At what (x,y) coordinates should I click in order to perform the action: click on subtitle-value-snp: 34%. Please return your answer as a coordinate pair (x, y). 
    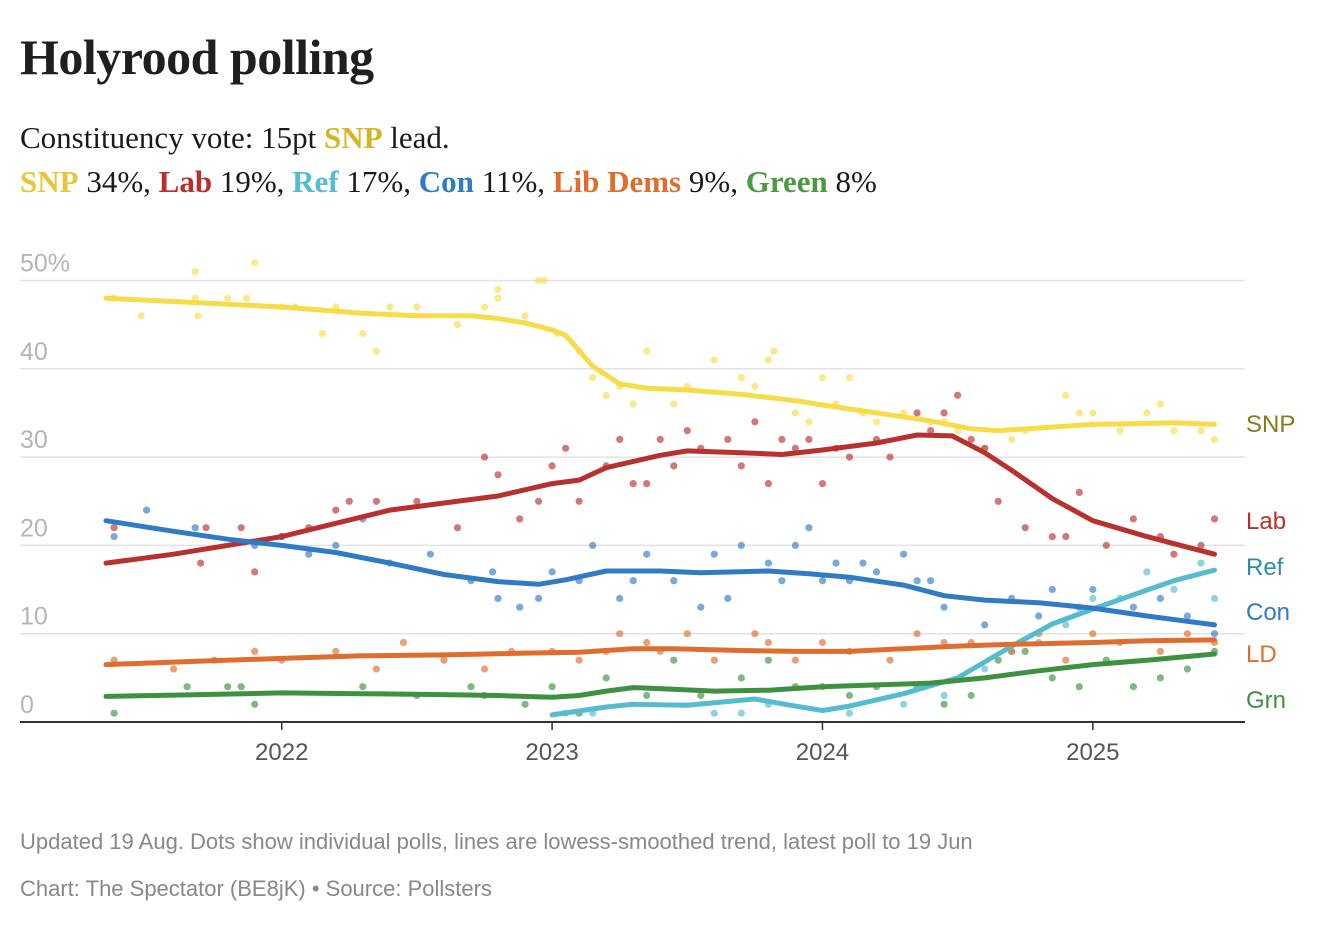
    Looking at the image, I should click on (111, 181).